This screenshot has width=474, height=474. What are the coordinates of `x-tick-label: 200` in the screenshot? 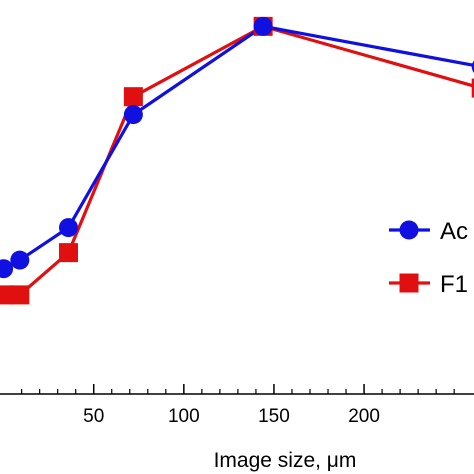 It's located at (364, 416).